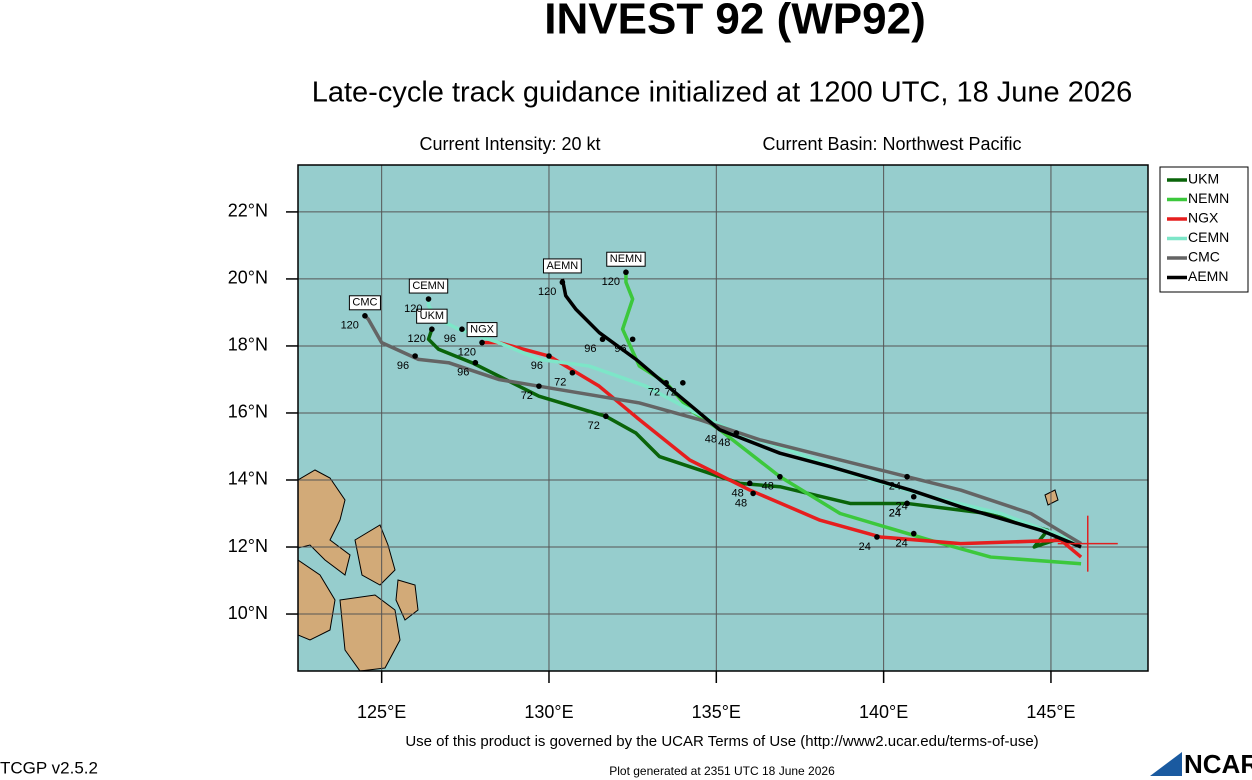 This screenshot has height=780, width=1252. Describe the element at coordinates (248, 345) in the screenshot. I see `y-tick-label: 18°N` at that location.